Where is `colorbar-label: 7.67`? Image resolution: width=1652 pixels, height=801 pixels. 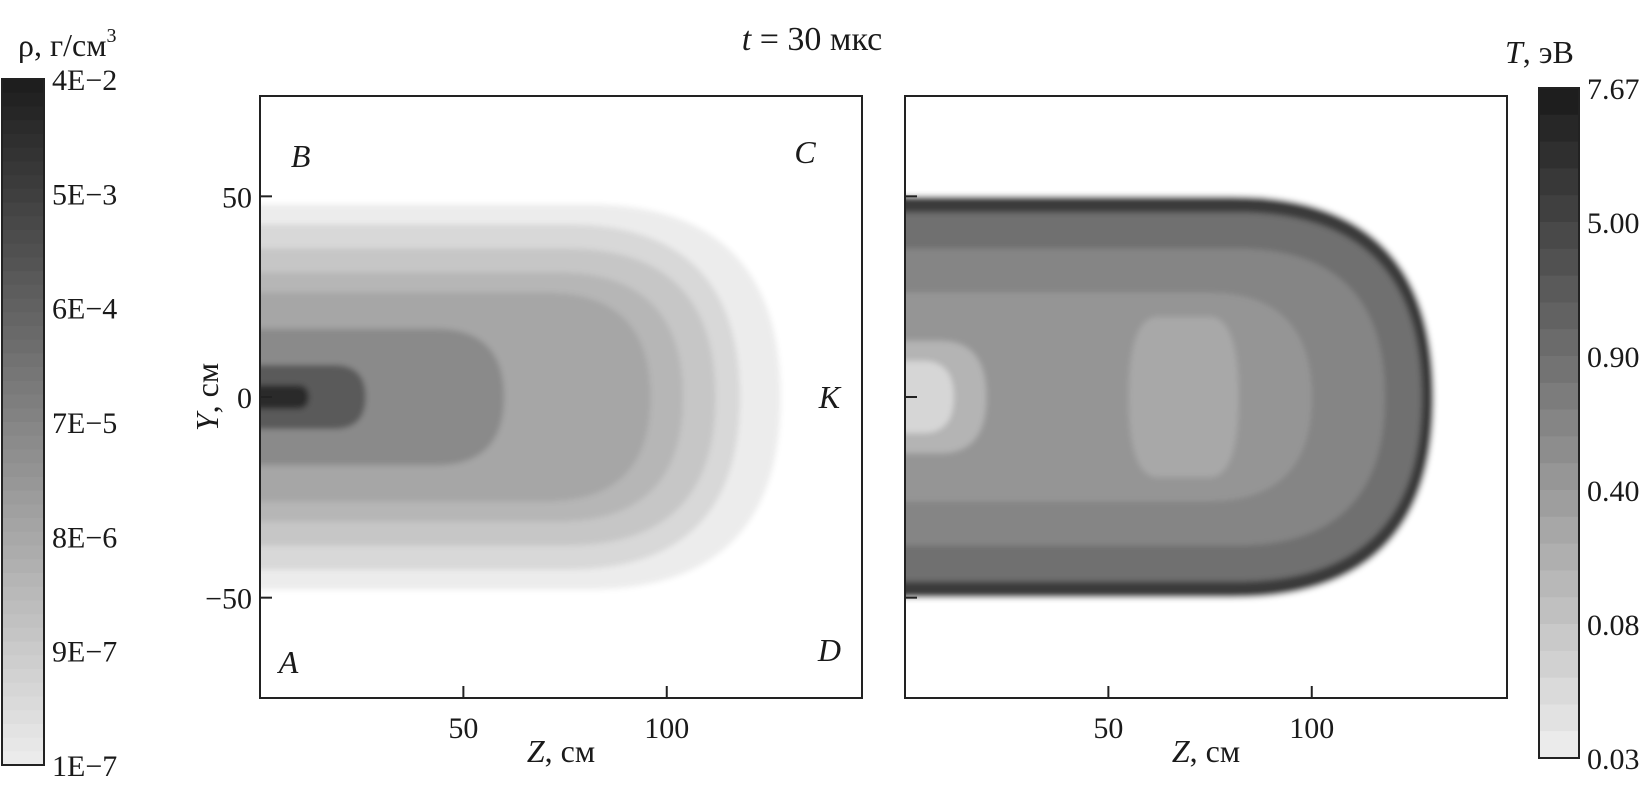 colorbar-label: 7.67 is located at coordinates (1613, 89).